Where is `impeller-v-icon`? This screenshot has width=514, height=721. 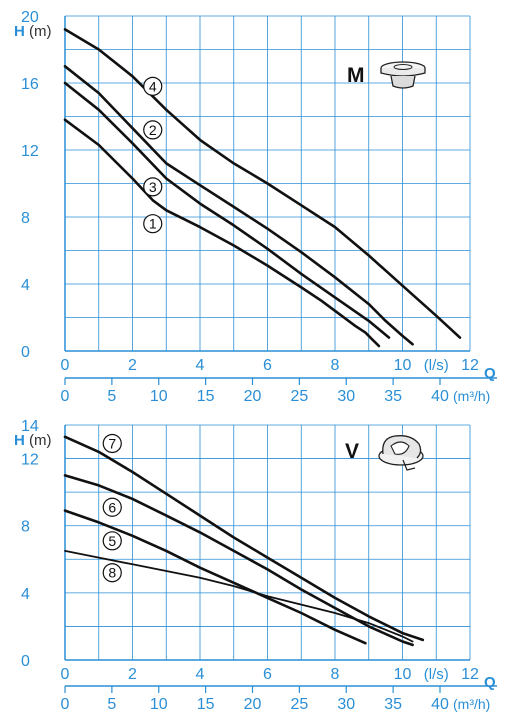 impeller-v-icon is located at coordinates (401, 453).